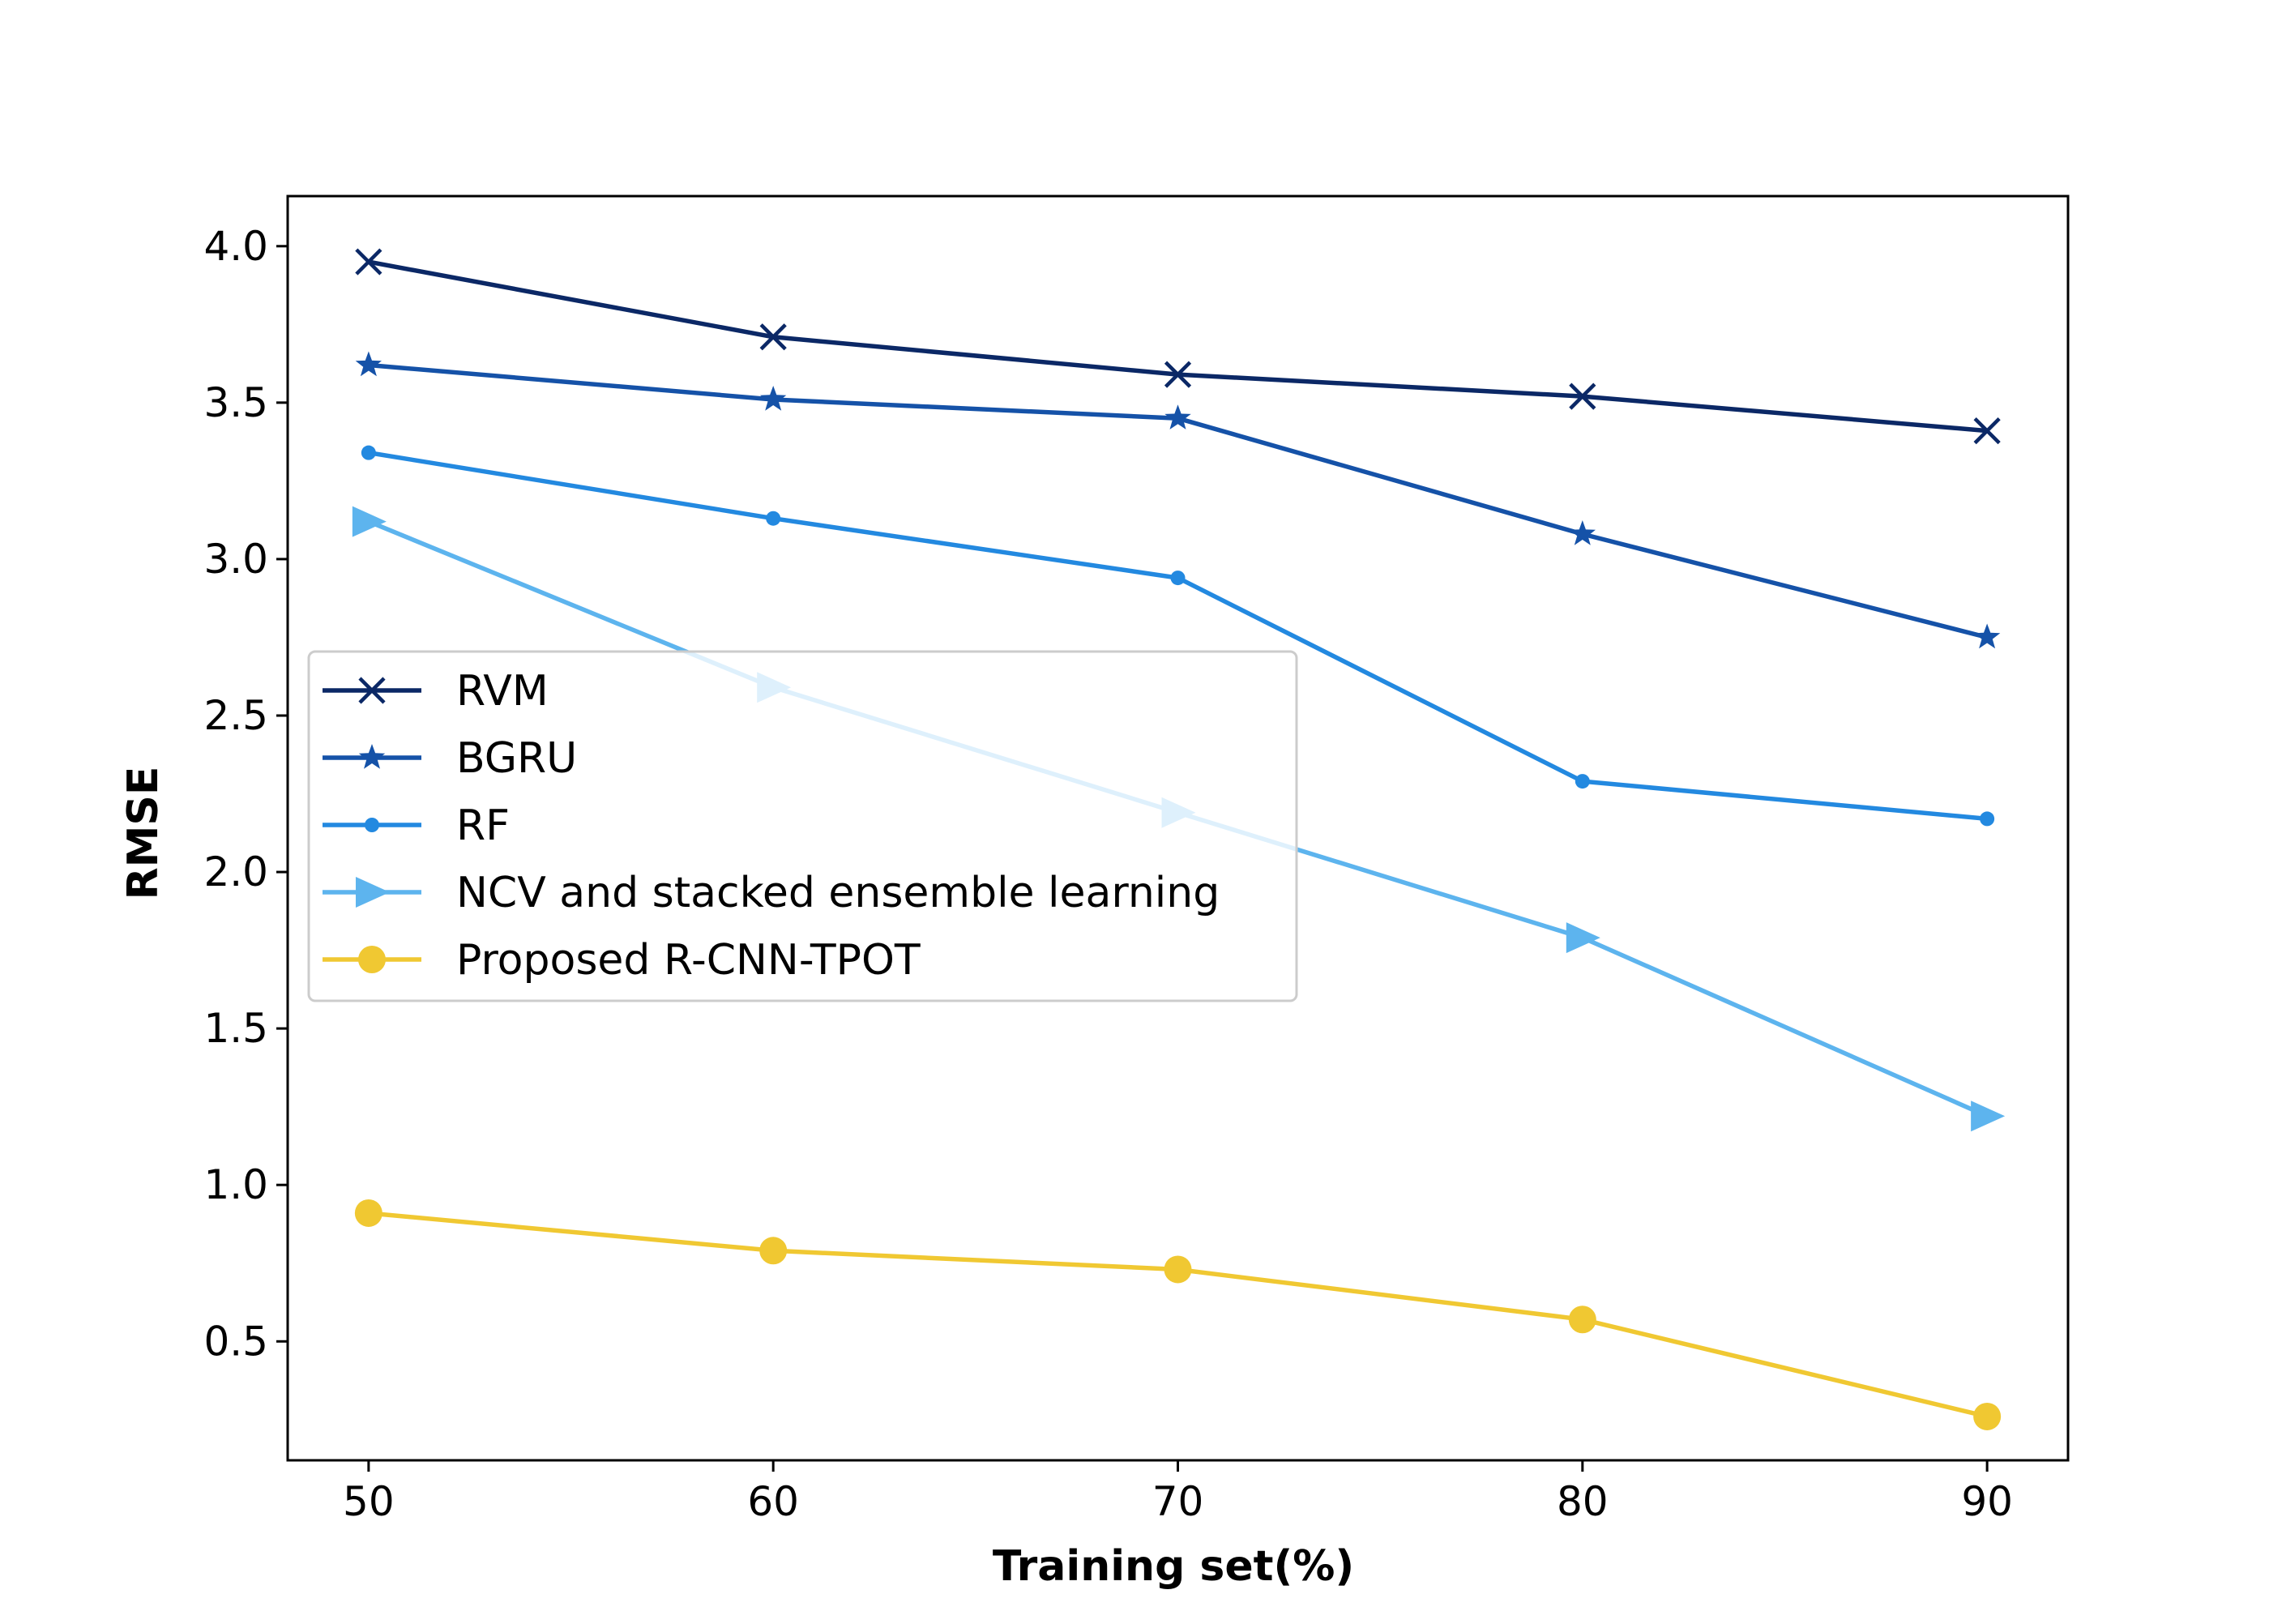 The height and width of the screenshot is (1624, 2269). I want to click on y-tick-label: 2.0, so click(235, 871).